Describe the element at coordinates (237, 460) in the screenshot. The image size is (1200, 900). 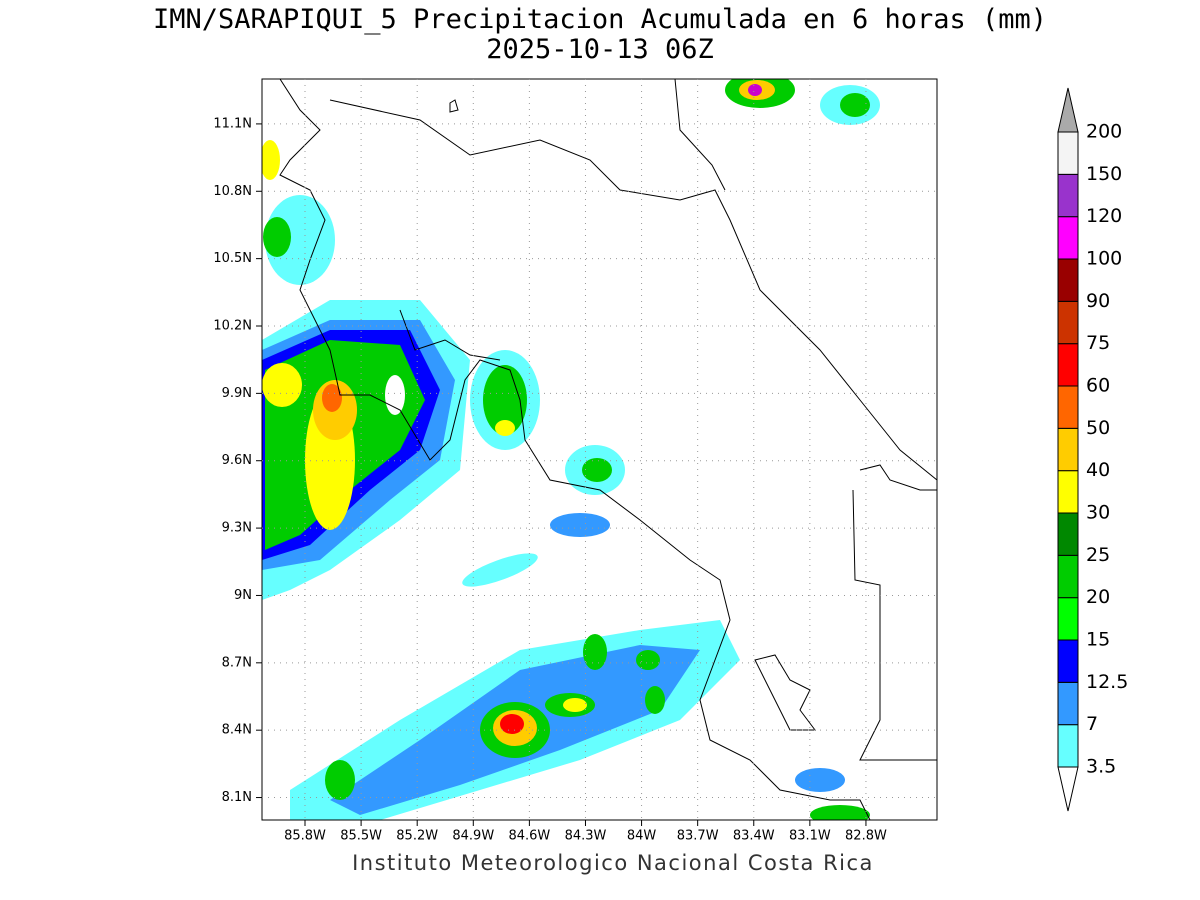
I see `y-tick-label: 9.6N` at that location.